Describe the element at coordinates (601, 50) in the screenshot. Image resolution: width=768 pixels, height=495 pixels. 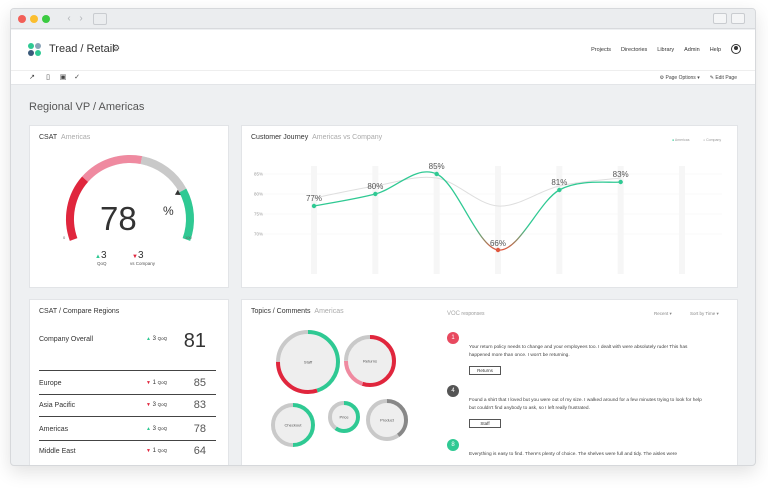
I see `nav-projects: Projects` at that location.